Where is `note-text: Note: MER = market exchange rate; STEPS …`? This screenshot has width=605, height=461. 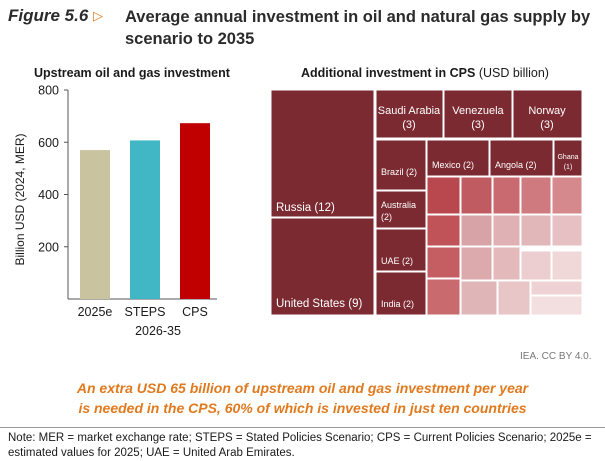 note-text: Note: MER = market exchange rate; STEPS … is located at coordinates (300, 445).